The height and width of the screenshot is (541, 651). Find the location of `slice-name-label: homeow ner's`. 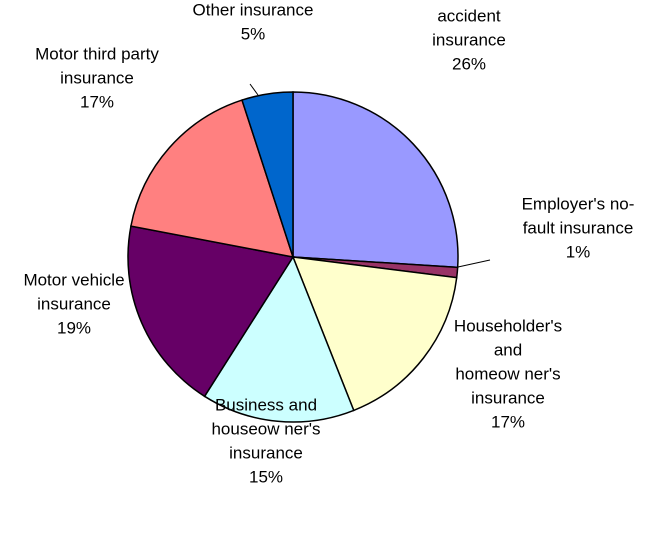

slice-name-label: homeow ner's is located at coordinates (507, 373).